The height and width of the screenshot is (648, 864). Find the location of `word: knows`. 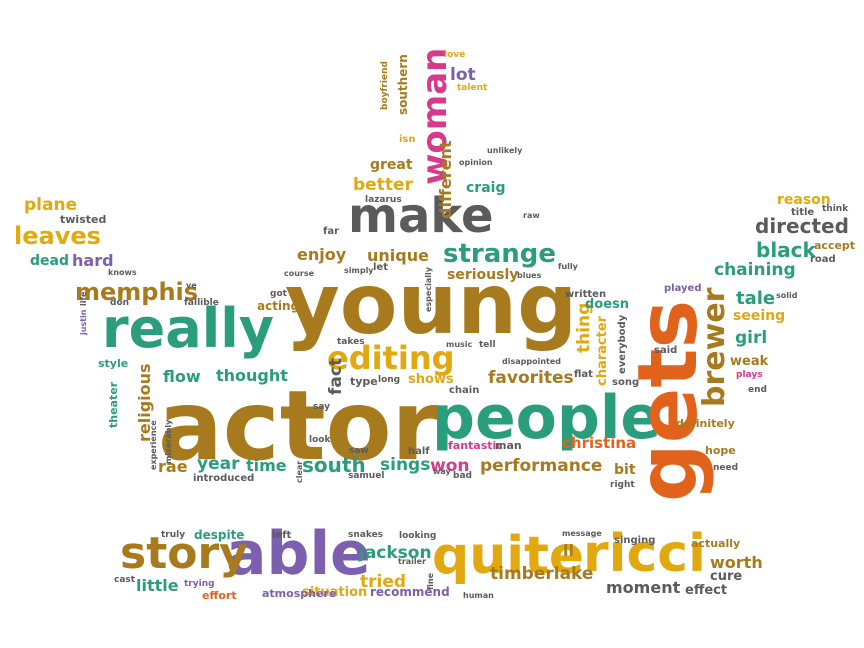

word: knows is located at coordinates (122, 272).